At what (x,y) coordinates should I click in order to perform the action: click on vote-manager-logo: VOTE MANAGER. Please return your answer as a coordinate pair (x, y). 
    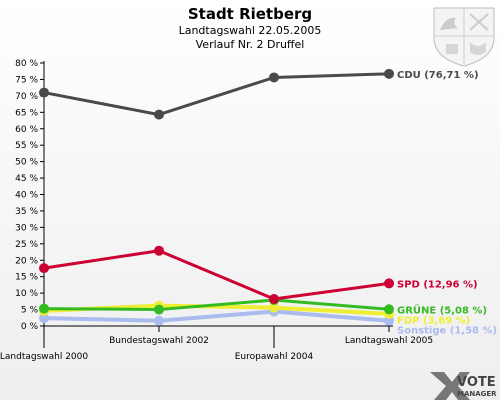
    Looking at the image, I should click on (463, 386).